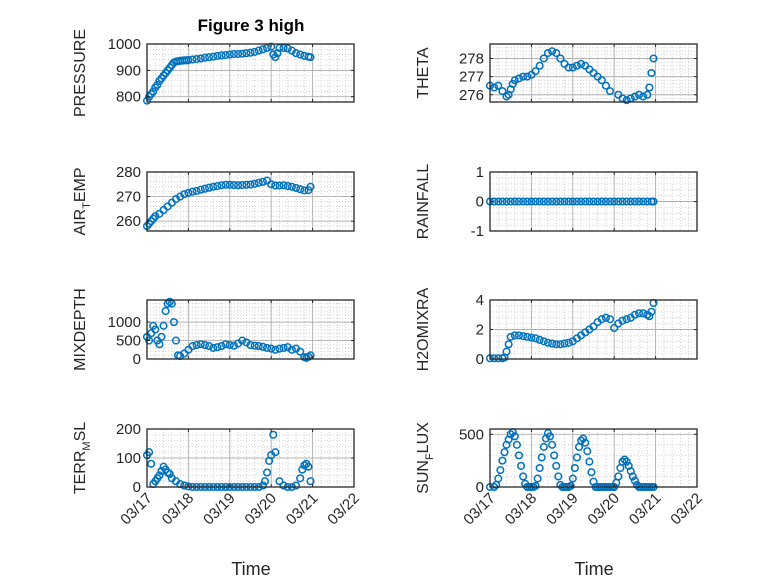  Describe the element at coordinates (87, 445) in the screenshot. I see `y-axis-label-subscript: M` at that location.